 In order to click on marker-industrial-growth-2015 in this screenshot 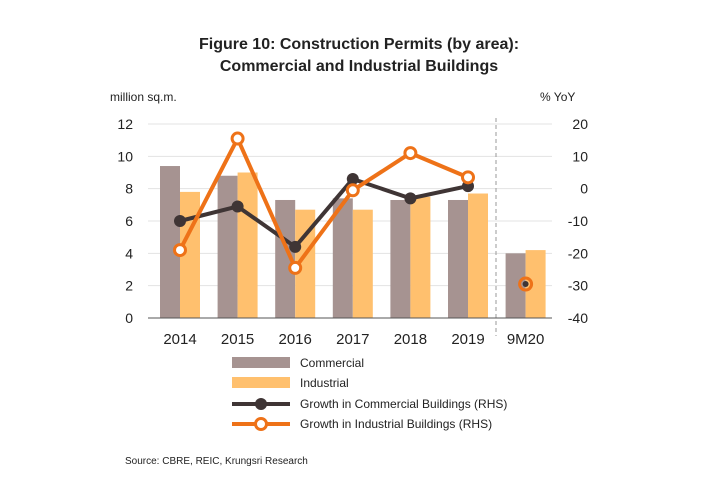, I will do `click(237, 138)`.